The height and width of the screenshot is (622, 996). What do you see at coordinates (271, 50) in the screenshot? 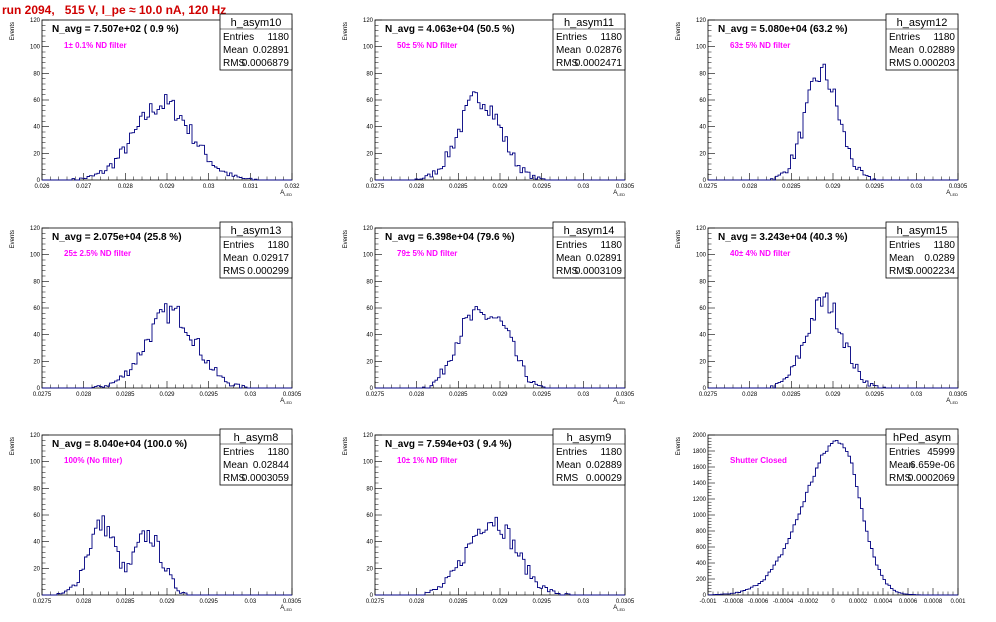
I see `mean-value: 0.02891` at bounding box center [271, 50].